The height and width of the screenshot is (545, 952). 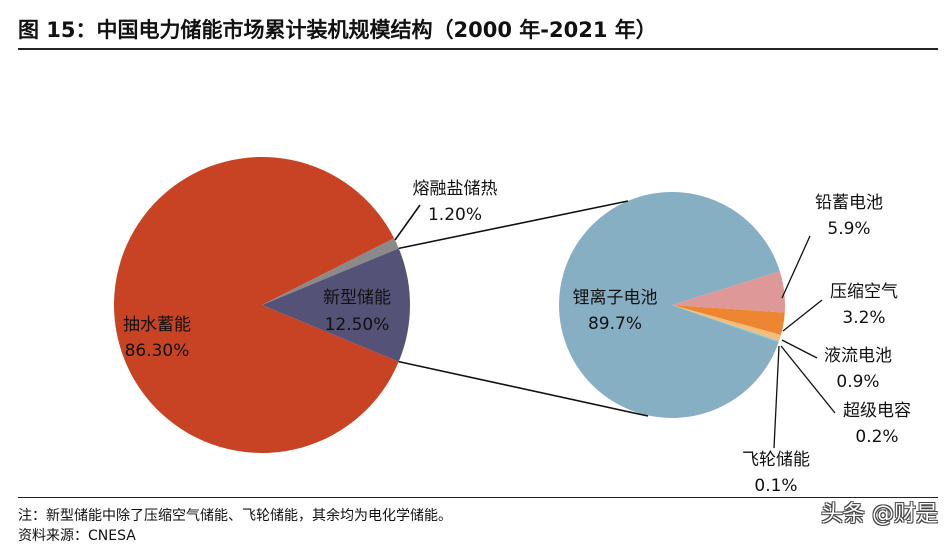 I want to click on label-lead-acid-name: 铅蓄电池, so click(x=849, y=203).